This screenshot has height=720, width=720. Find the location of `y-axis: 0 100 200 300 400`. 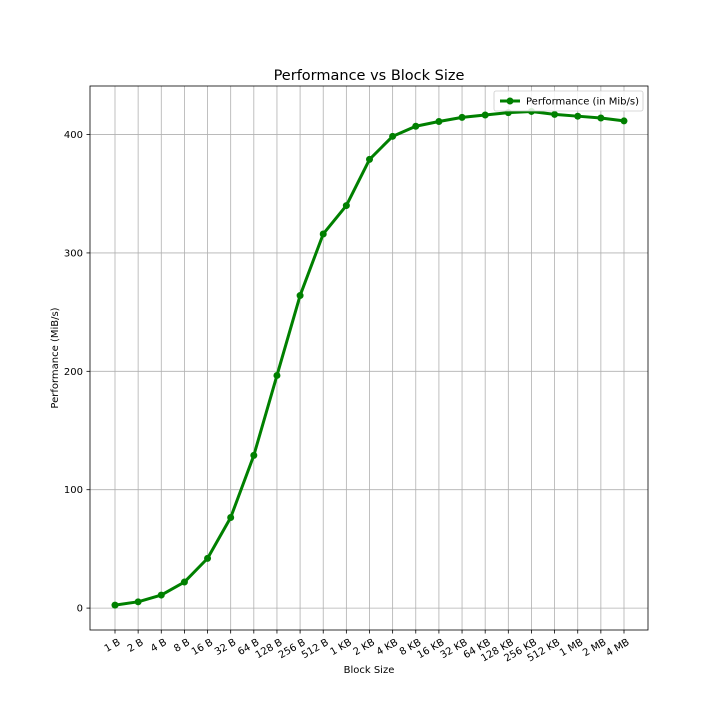

y-axis: 0 100 200 300 400 is located at coordinates (77, 372).